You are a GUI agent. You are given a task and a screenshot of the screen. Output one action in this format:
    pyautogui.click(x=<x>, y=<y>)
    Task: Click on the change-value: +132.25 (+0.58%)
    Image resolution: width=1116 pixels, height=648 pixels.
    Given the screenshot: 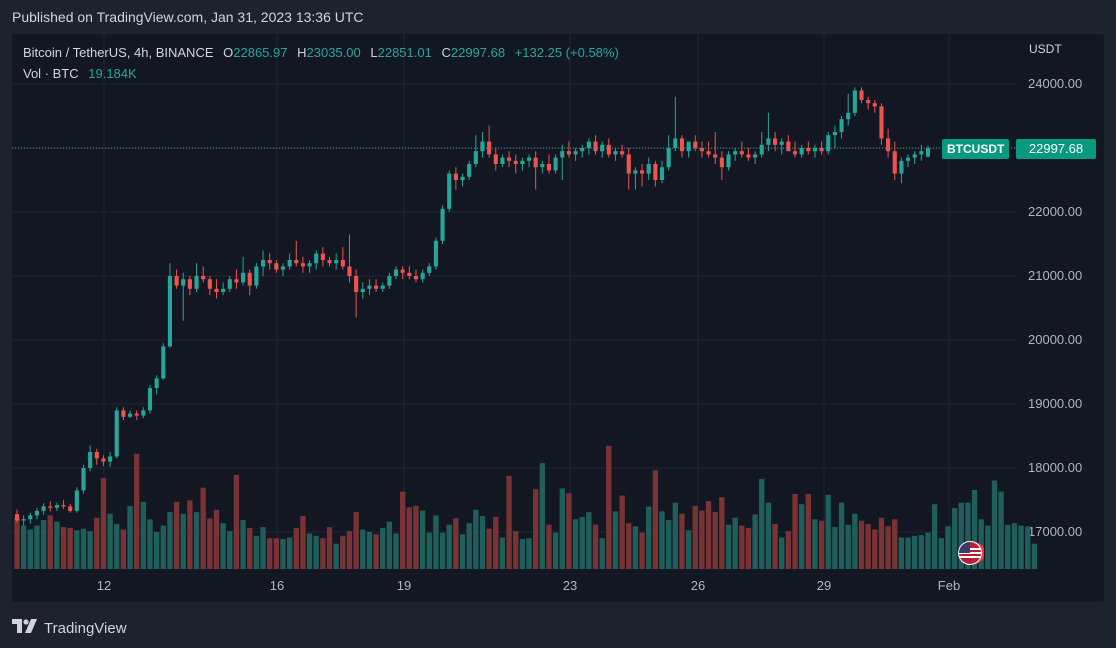 What is the action you would take?
    pyautogui.click(x=566, y=52)
    